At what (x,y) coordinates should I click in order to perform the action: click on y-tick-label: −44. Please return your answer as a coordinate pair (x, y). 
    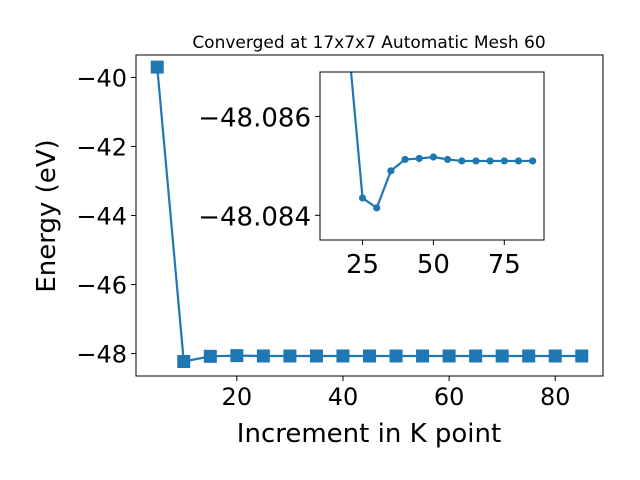
    Looking at the image, I should click on (101, 217).